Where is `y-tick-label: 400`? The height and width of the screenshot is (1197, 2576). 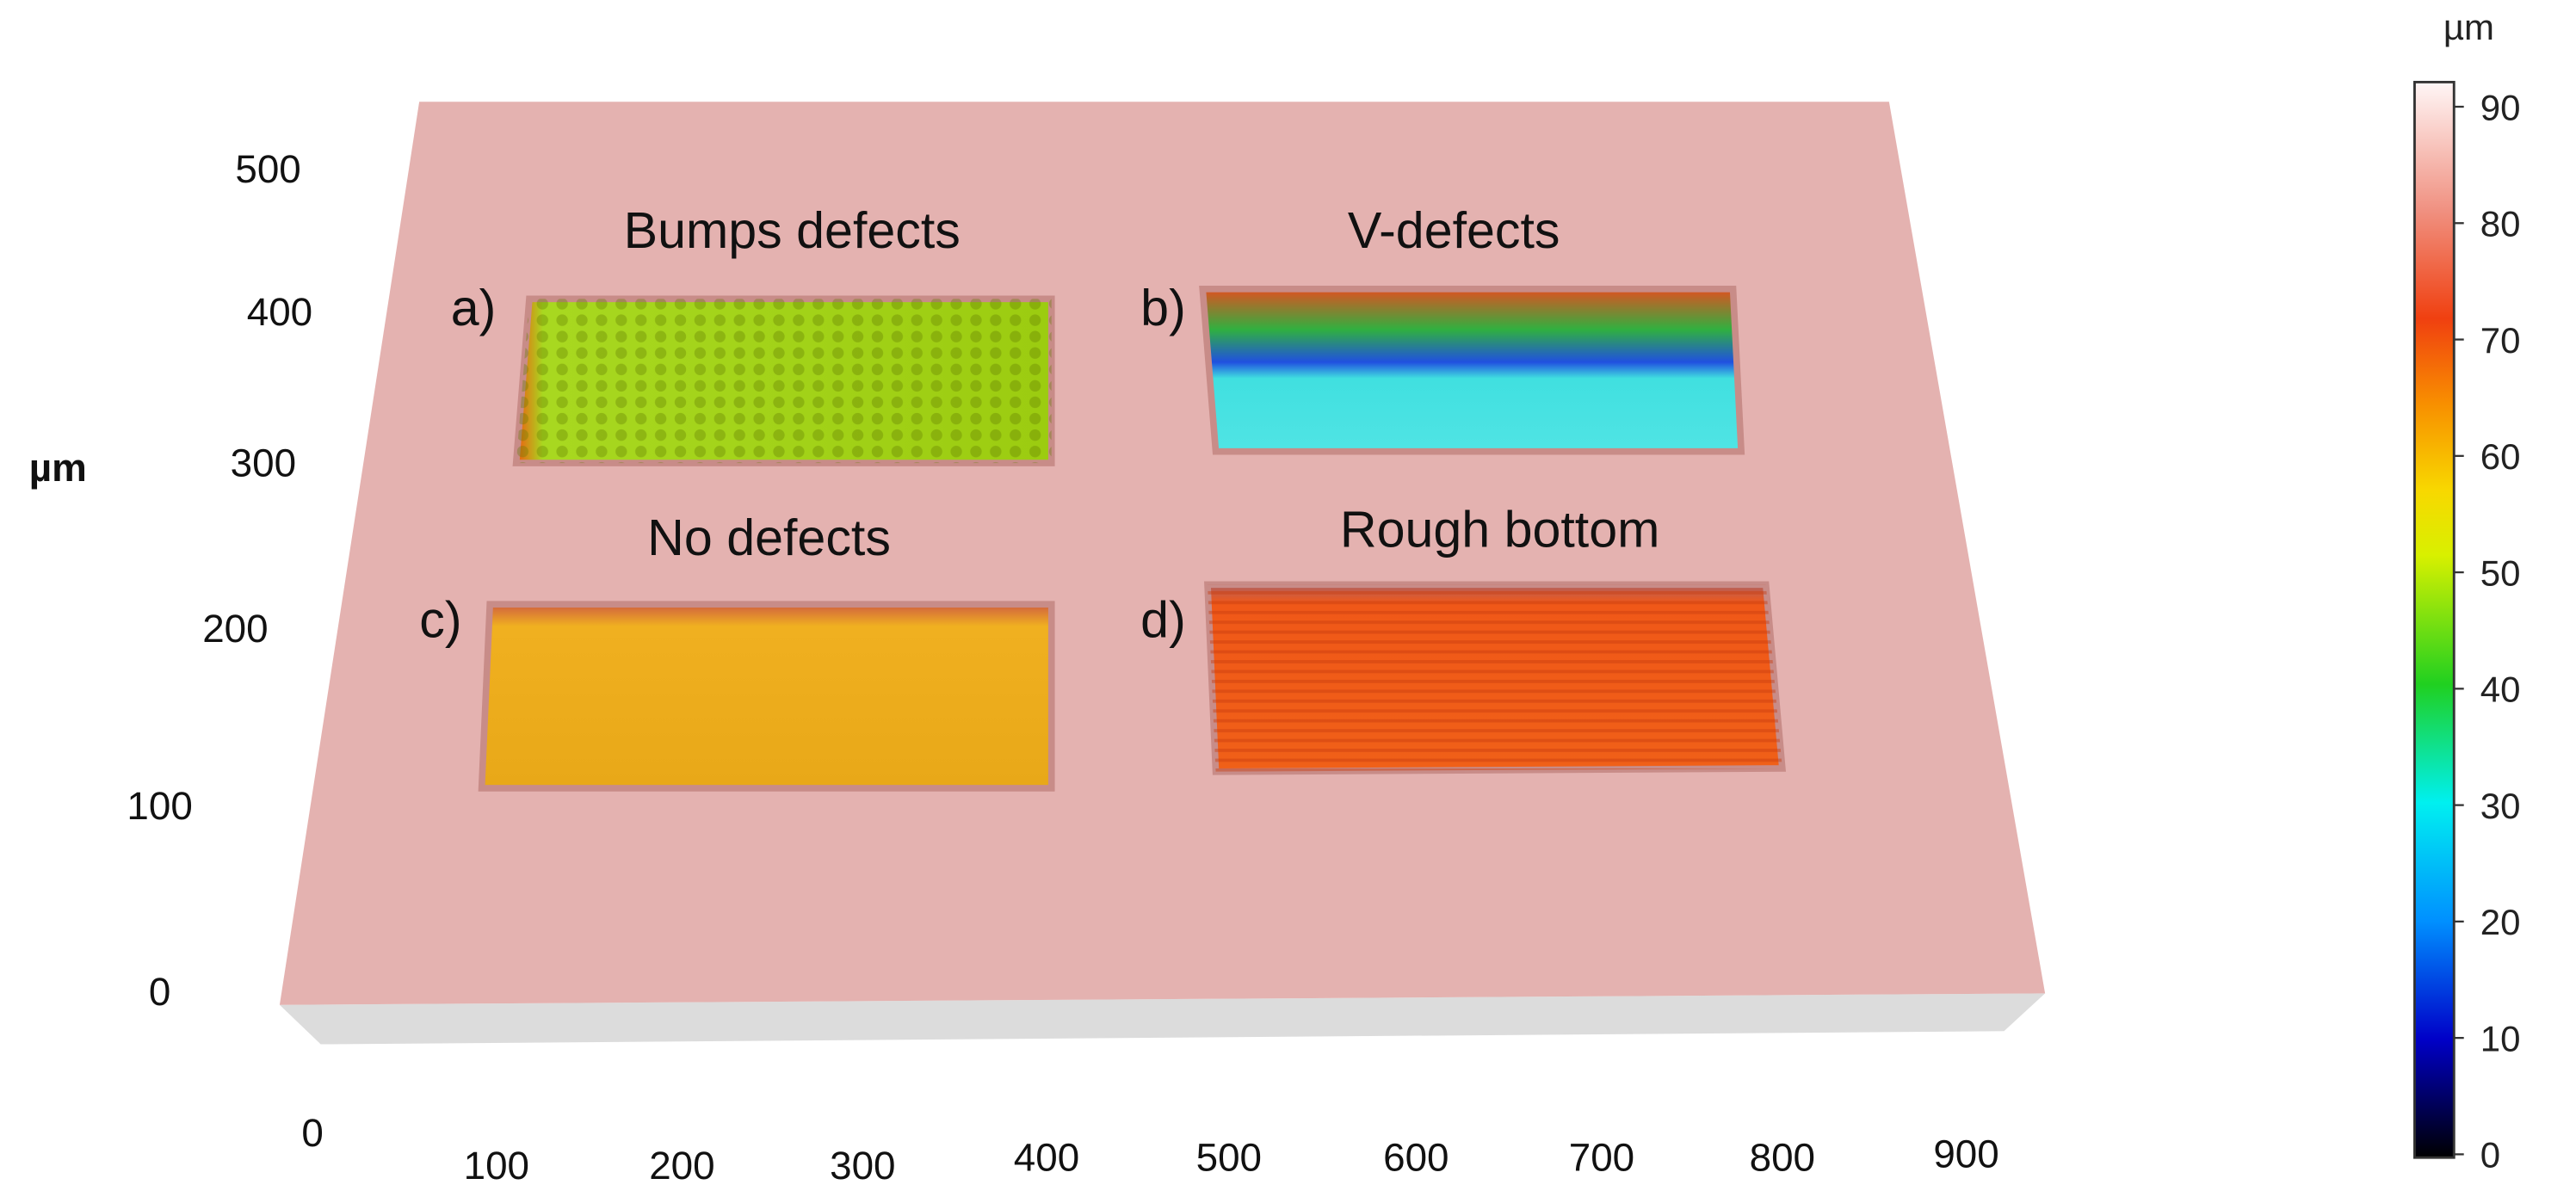
y-tick-label: 400 is located at coordinates (279, 312).